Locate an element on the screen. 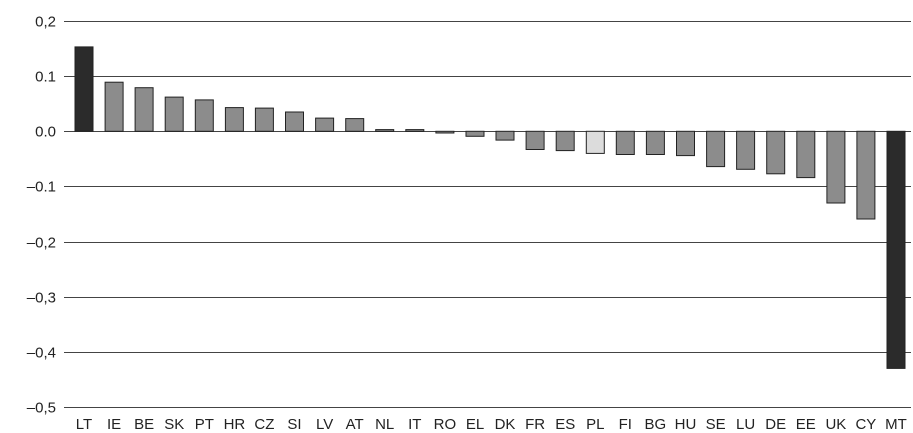 Image resolution: width=913 pixels, height=433 pixels. x-tick-label-it: IT is located at coordinates (414, 424).